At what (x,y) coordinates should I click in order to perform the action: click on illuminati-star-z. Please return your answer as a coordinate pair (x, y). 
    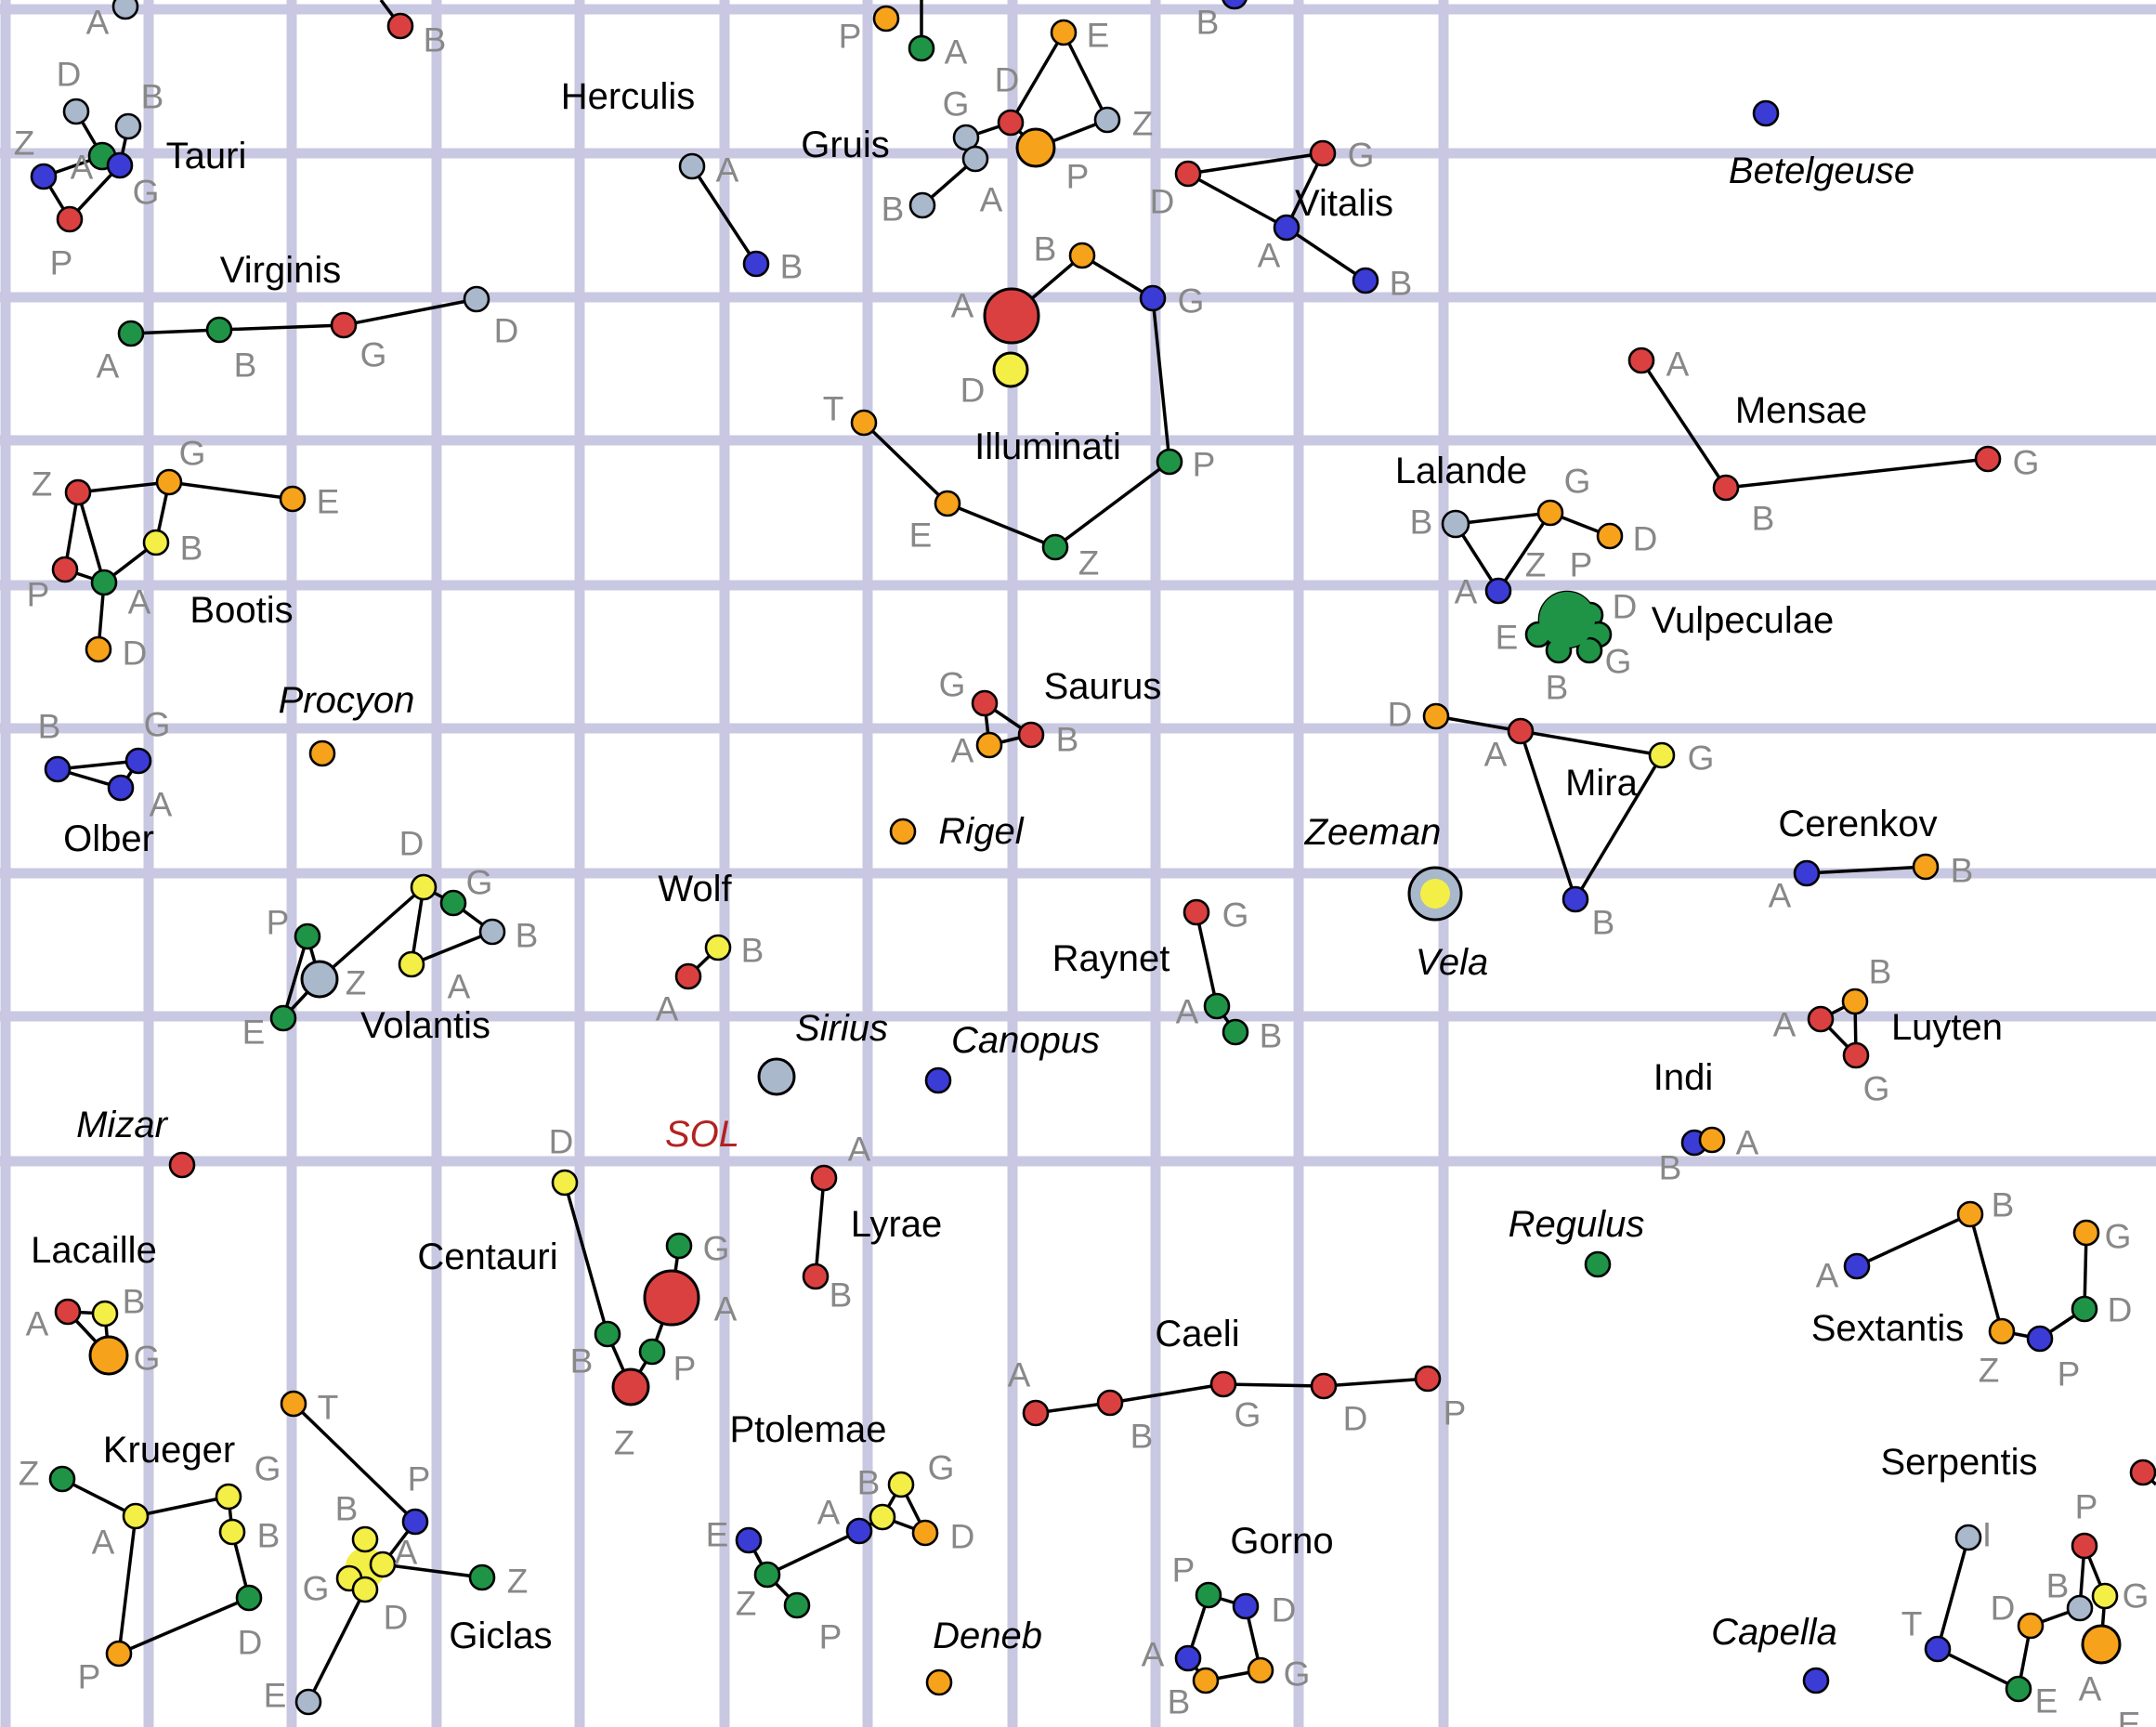
    Looking at the image, I should click on (1055, 547).